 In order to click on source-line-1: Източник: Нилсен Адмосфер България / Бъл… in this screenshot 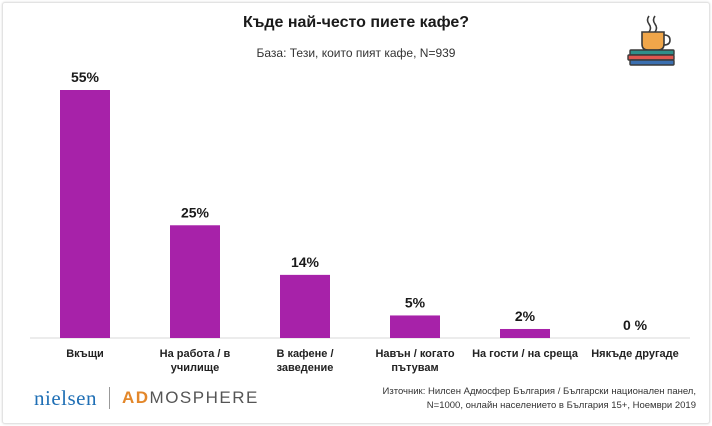, I will do `click(539, 391)`.